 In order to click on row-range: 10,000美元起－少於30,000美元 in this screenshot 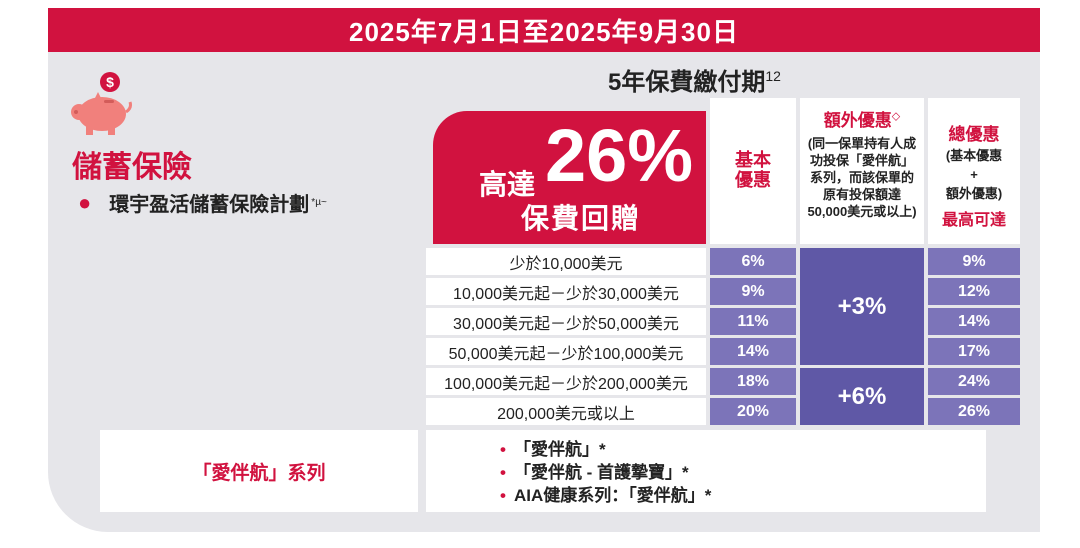, I will do `click(566, 291)`.